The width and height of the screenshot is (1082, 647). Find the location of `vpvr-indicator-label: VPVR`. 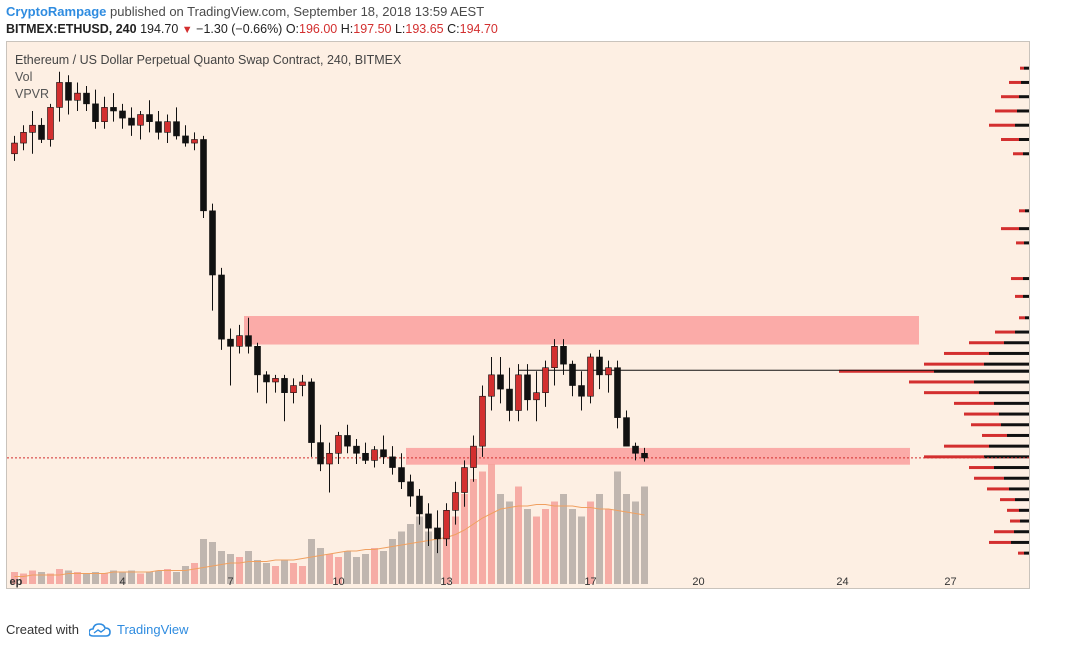

vpvr-indicator-label: VPVR is located at coordinates (32, 94).